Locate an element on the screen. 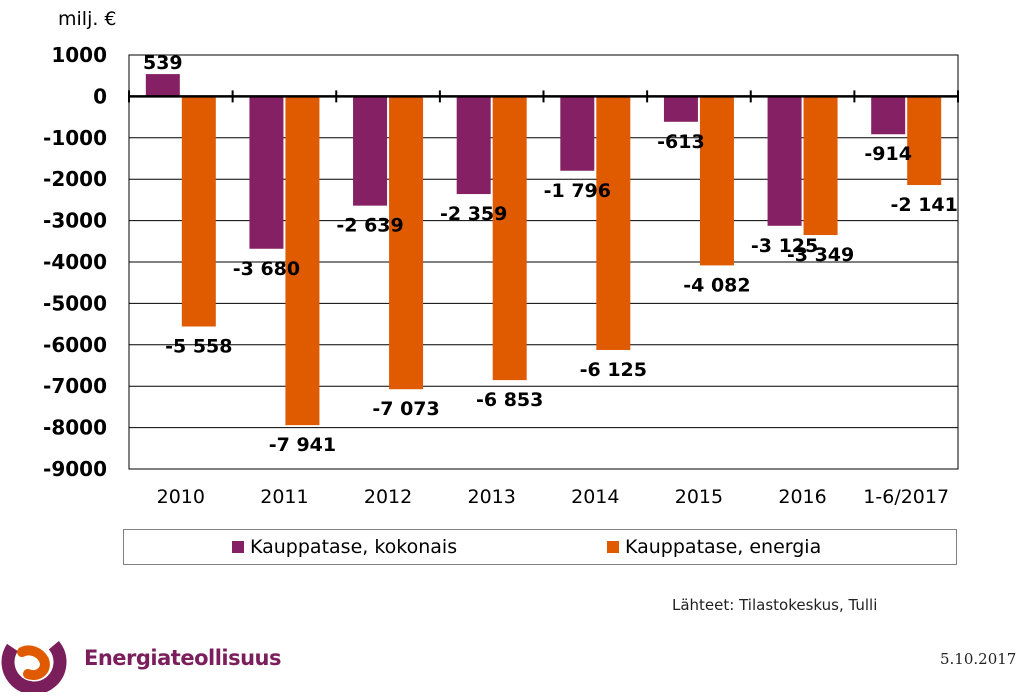 The image size is (1023, 696). data-label: -613 is located at coordinates (681, 142).